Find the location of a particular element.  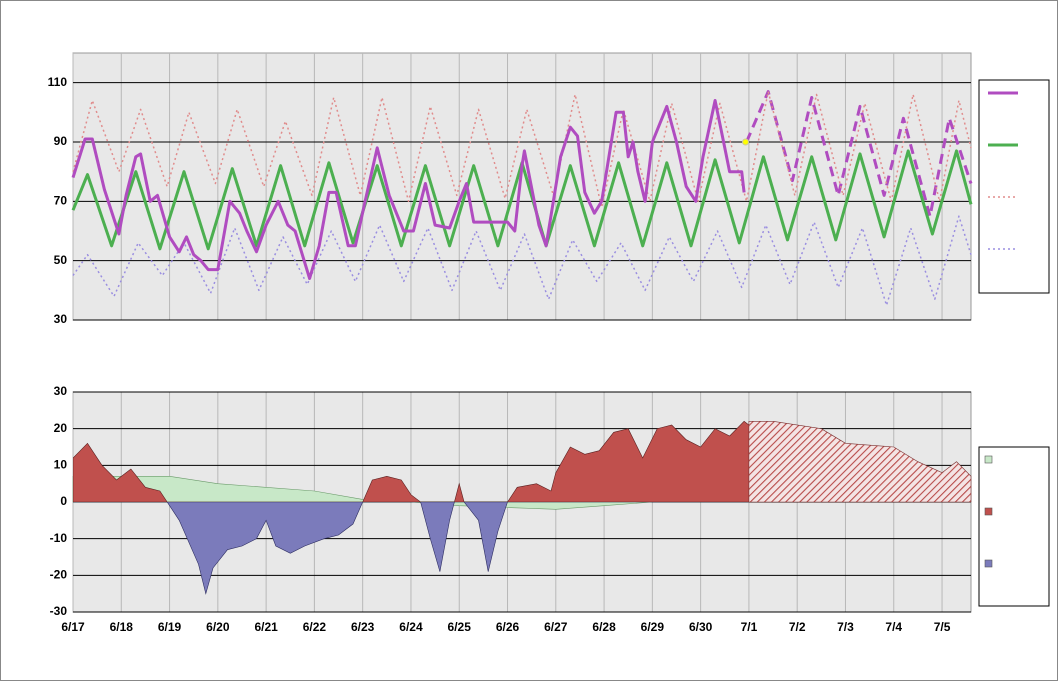

y-tick-label: 0 is located at coordinates (63, 501).